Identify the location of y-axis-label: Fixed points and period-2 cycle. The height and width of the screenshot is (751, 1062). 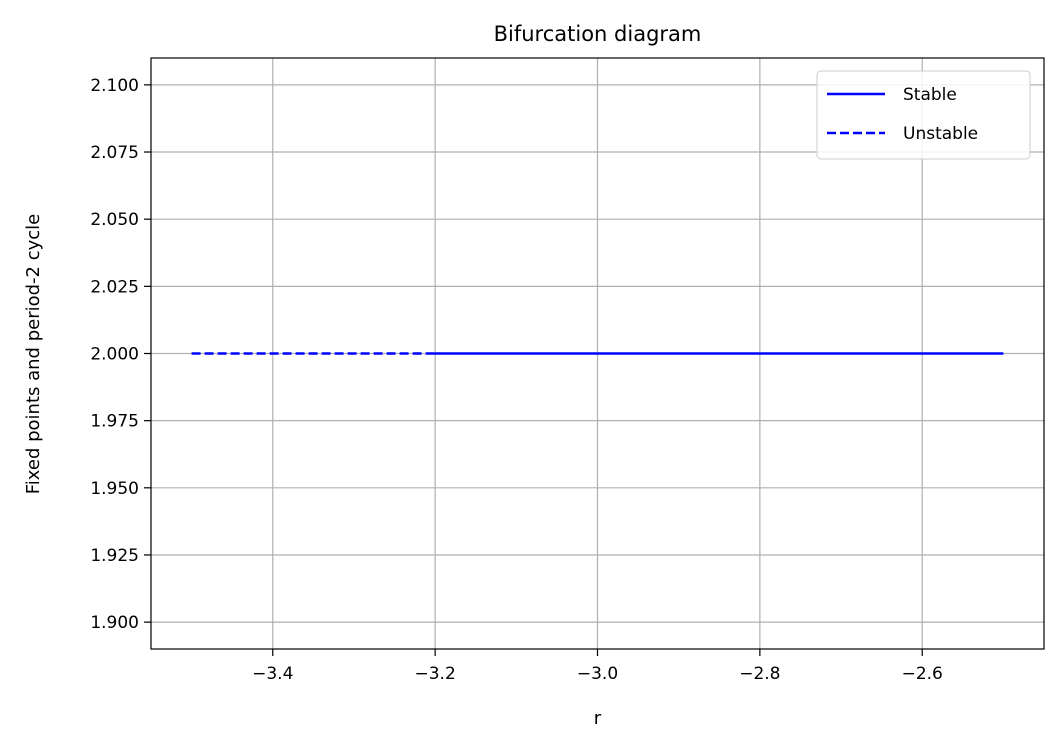
(33, 354).